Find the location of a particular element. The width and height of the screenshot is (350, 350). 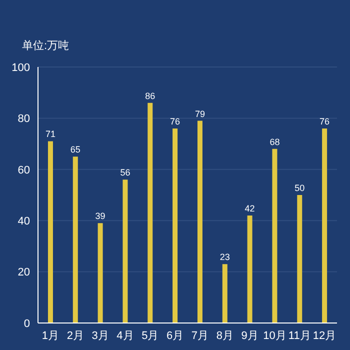

data-label: 56 is located at coordinates (125, 173).